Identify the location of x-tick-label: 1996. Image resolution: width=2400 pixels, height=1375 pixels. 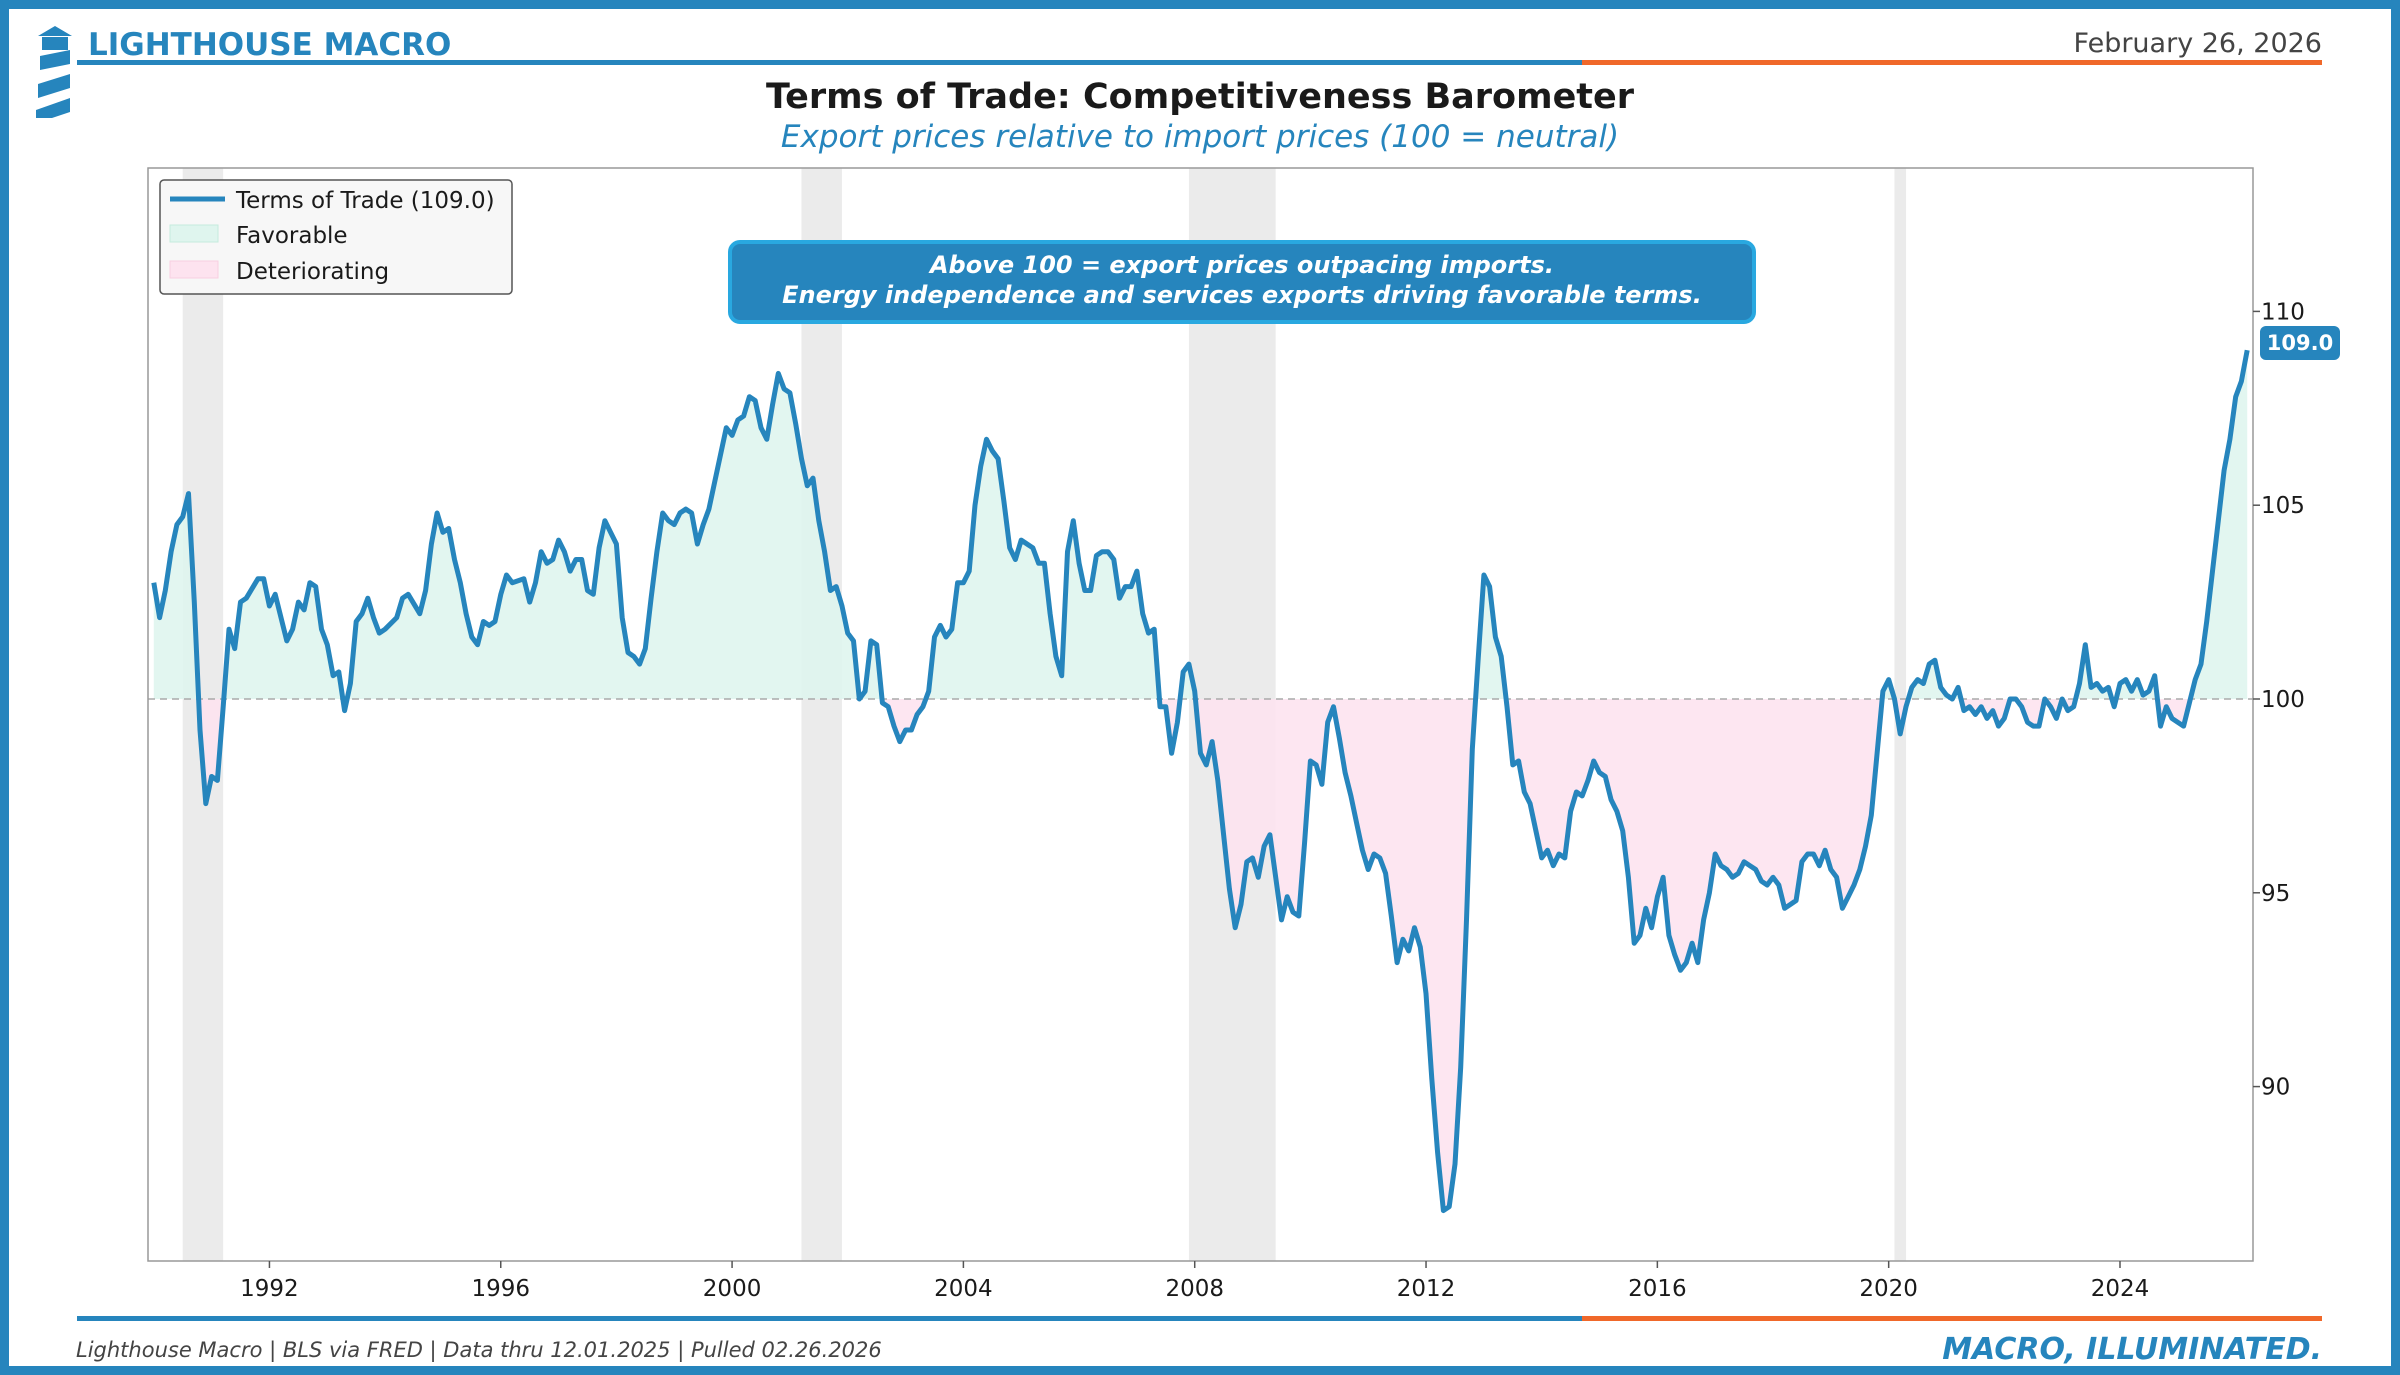
(500, 1289).